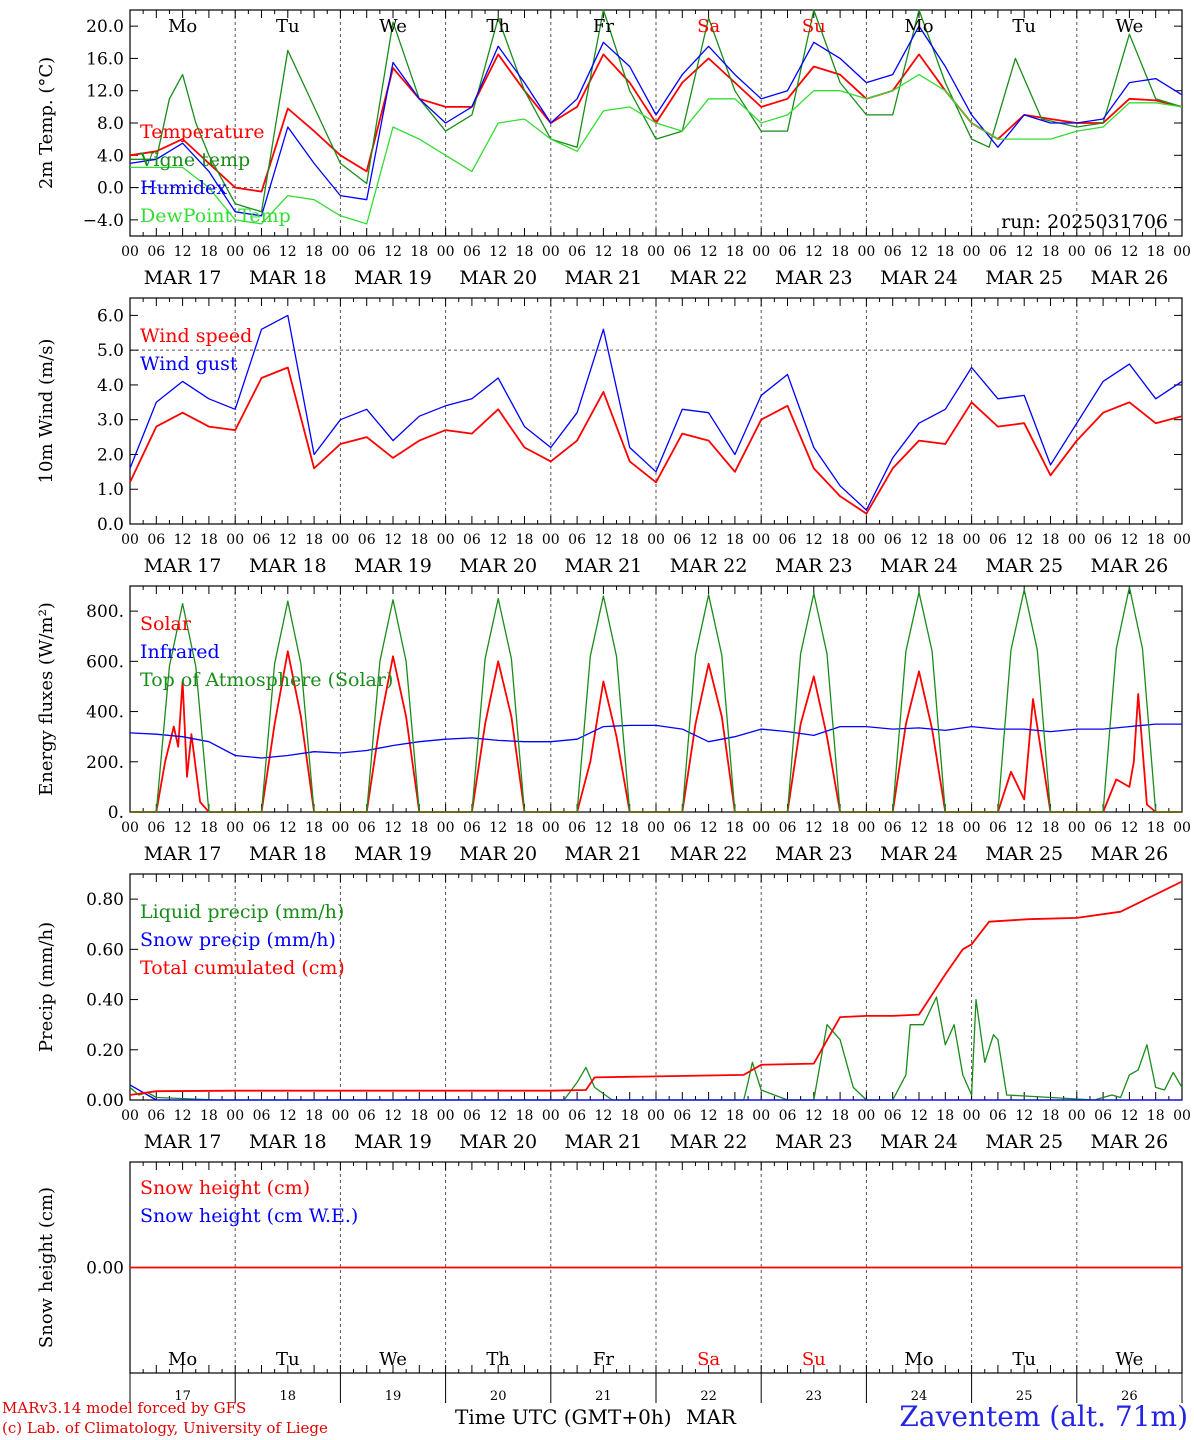  I want to click on legend-entry: Humidex, so click(183, 188).